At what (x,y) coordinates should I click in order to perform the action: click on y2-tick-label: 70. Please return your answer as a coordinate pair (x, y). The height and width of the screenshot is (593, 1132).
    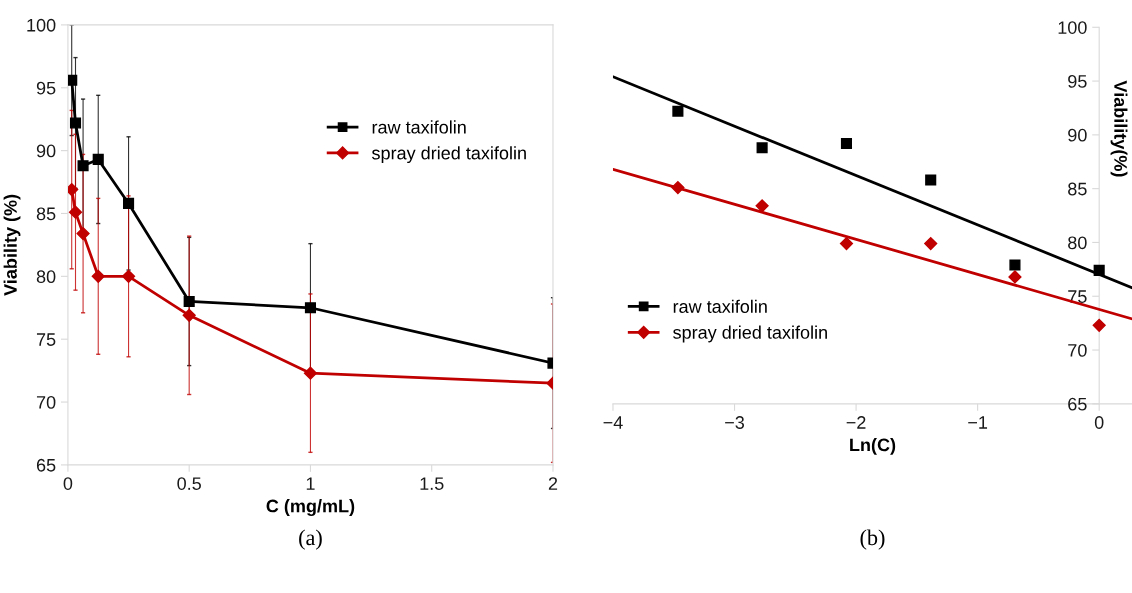
    Looking at the image, I should click on (1077, 350).